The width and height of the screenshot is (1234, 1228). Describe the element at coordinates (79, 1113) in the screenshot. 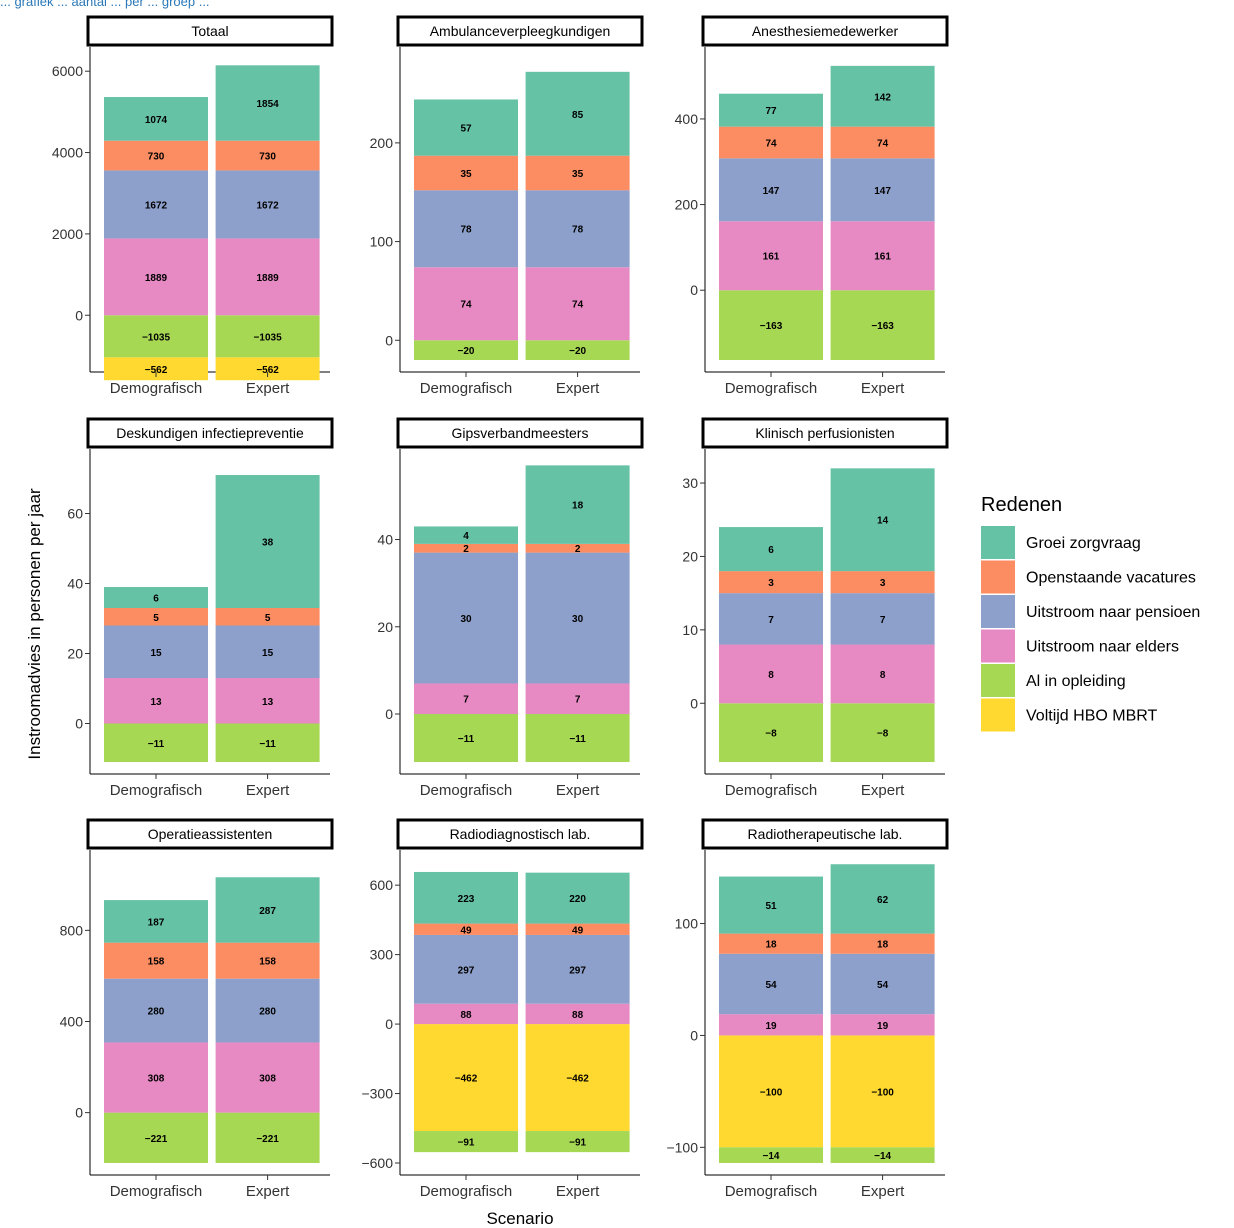

I see `y-tick-label: 0` at that location.